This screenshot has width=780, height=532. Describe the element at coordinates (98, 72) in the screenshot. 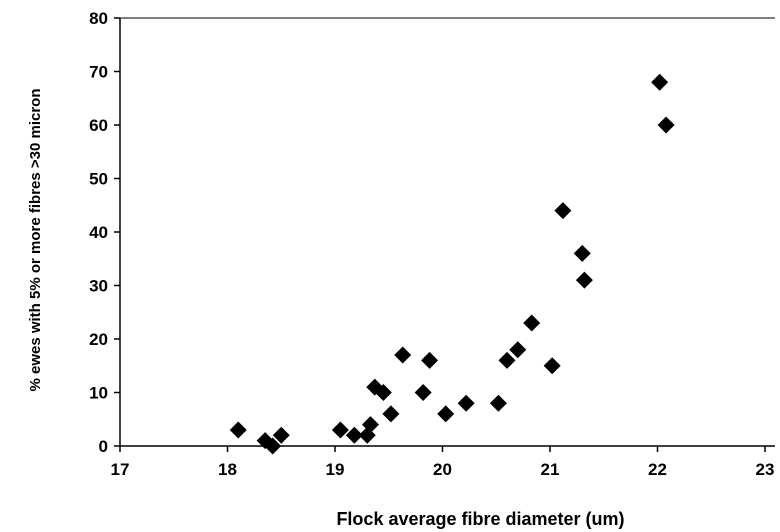

I see `y-tick-label: 70` at that location.